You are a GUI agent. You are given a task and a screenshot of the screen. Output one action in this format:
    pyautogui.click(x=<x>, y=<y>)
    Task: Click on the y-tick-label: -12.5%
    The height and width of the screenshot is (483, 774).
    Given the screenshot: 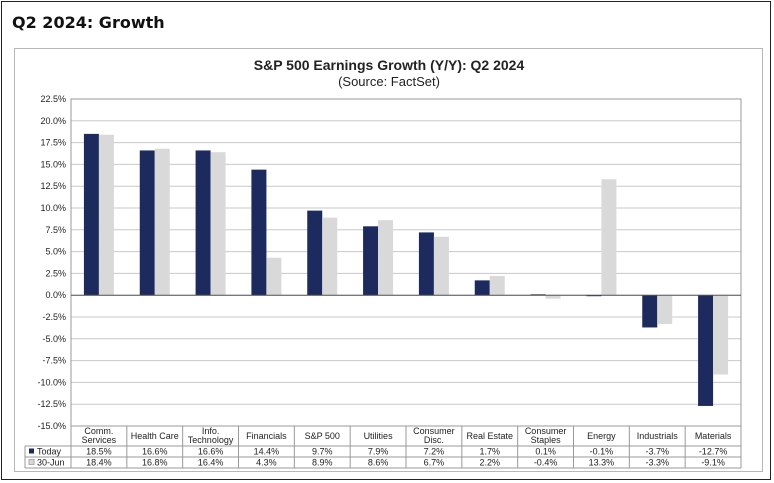 What is the action you would take?
    pyautogui.click(x=51, y=404)
    